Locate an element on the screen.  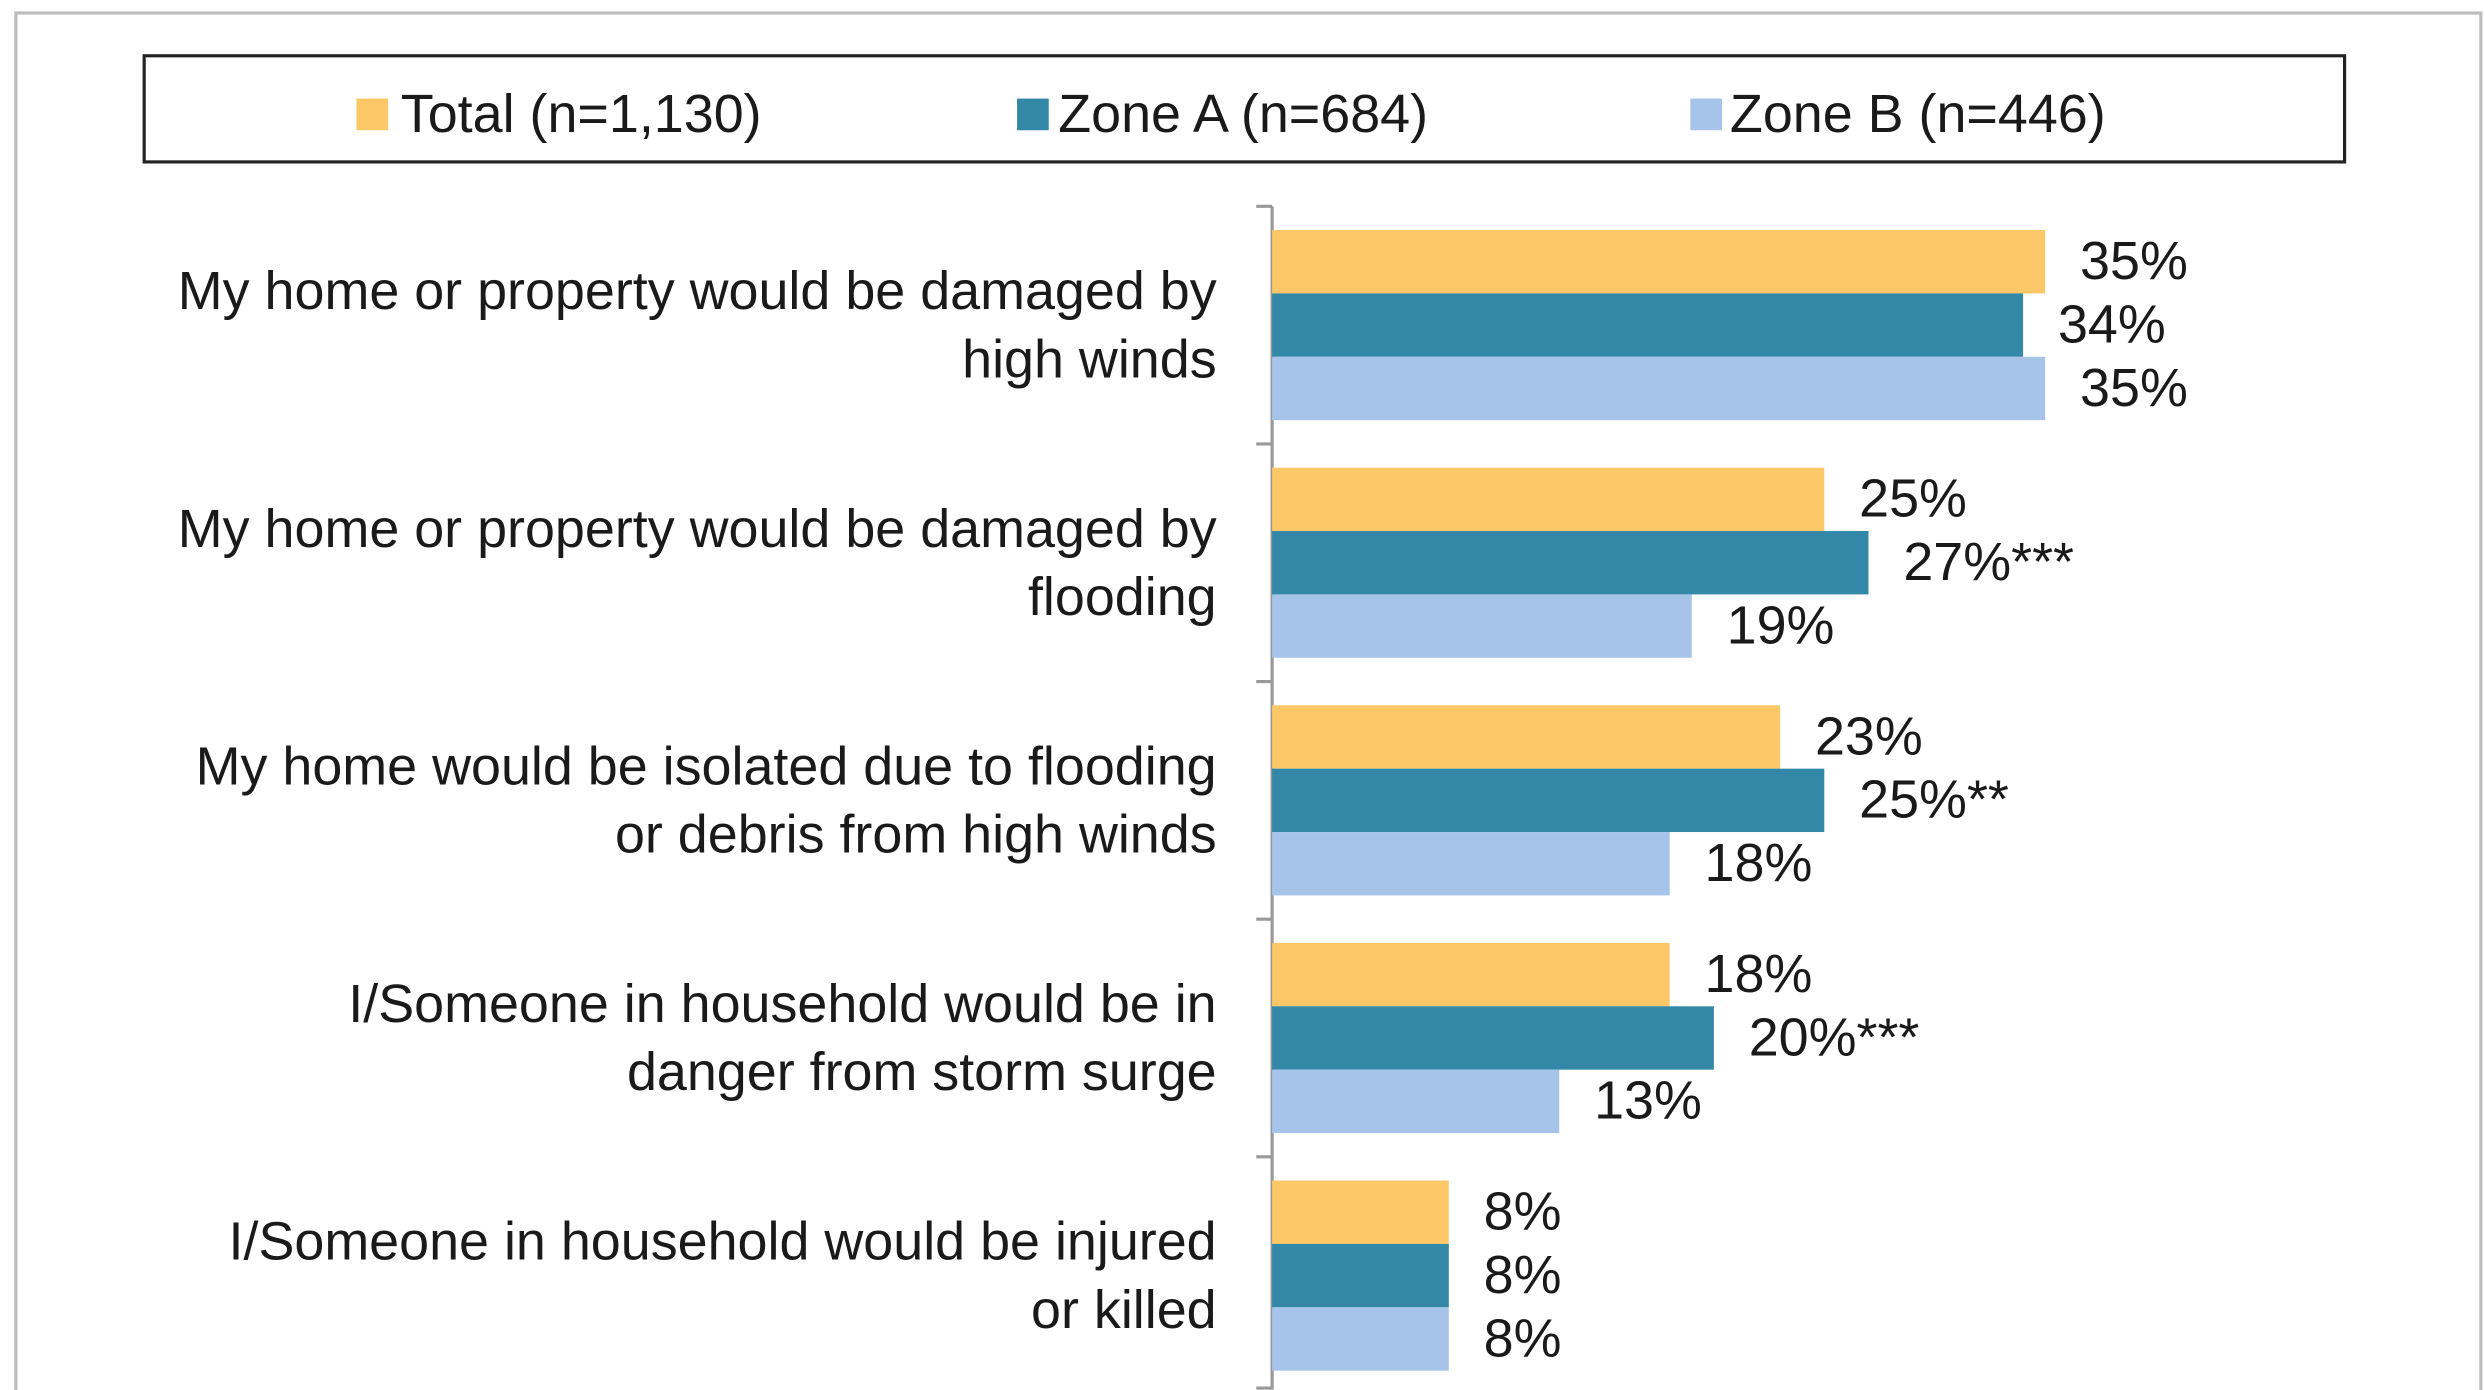
category-label: or killed is located at coordinates (1124, 1310).